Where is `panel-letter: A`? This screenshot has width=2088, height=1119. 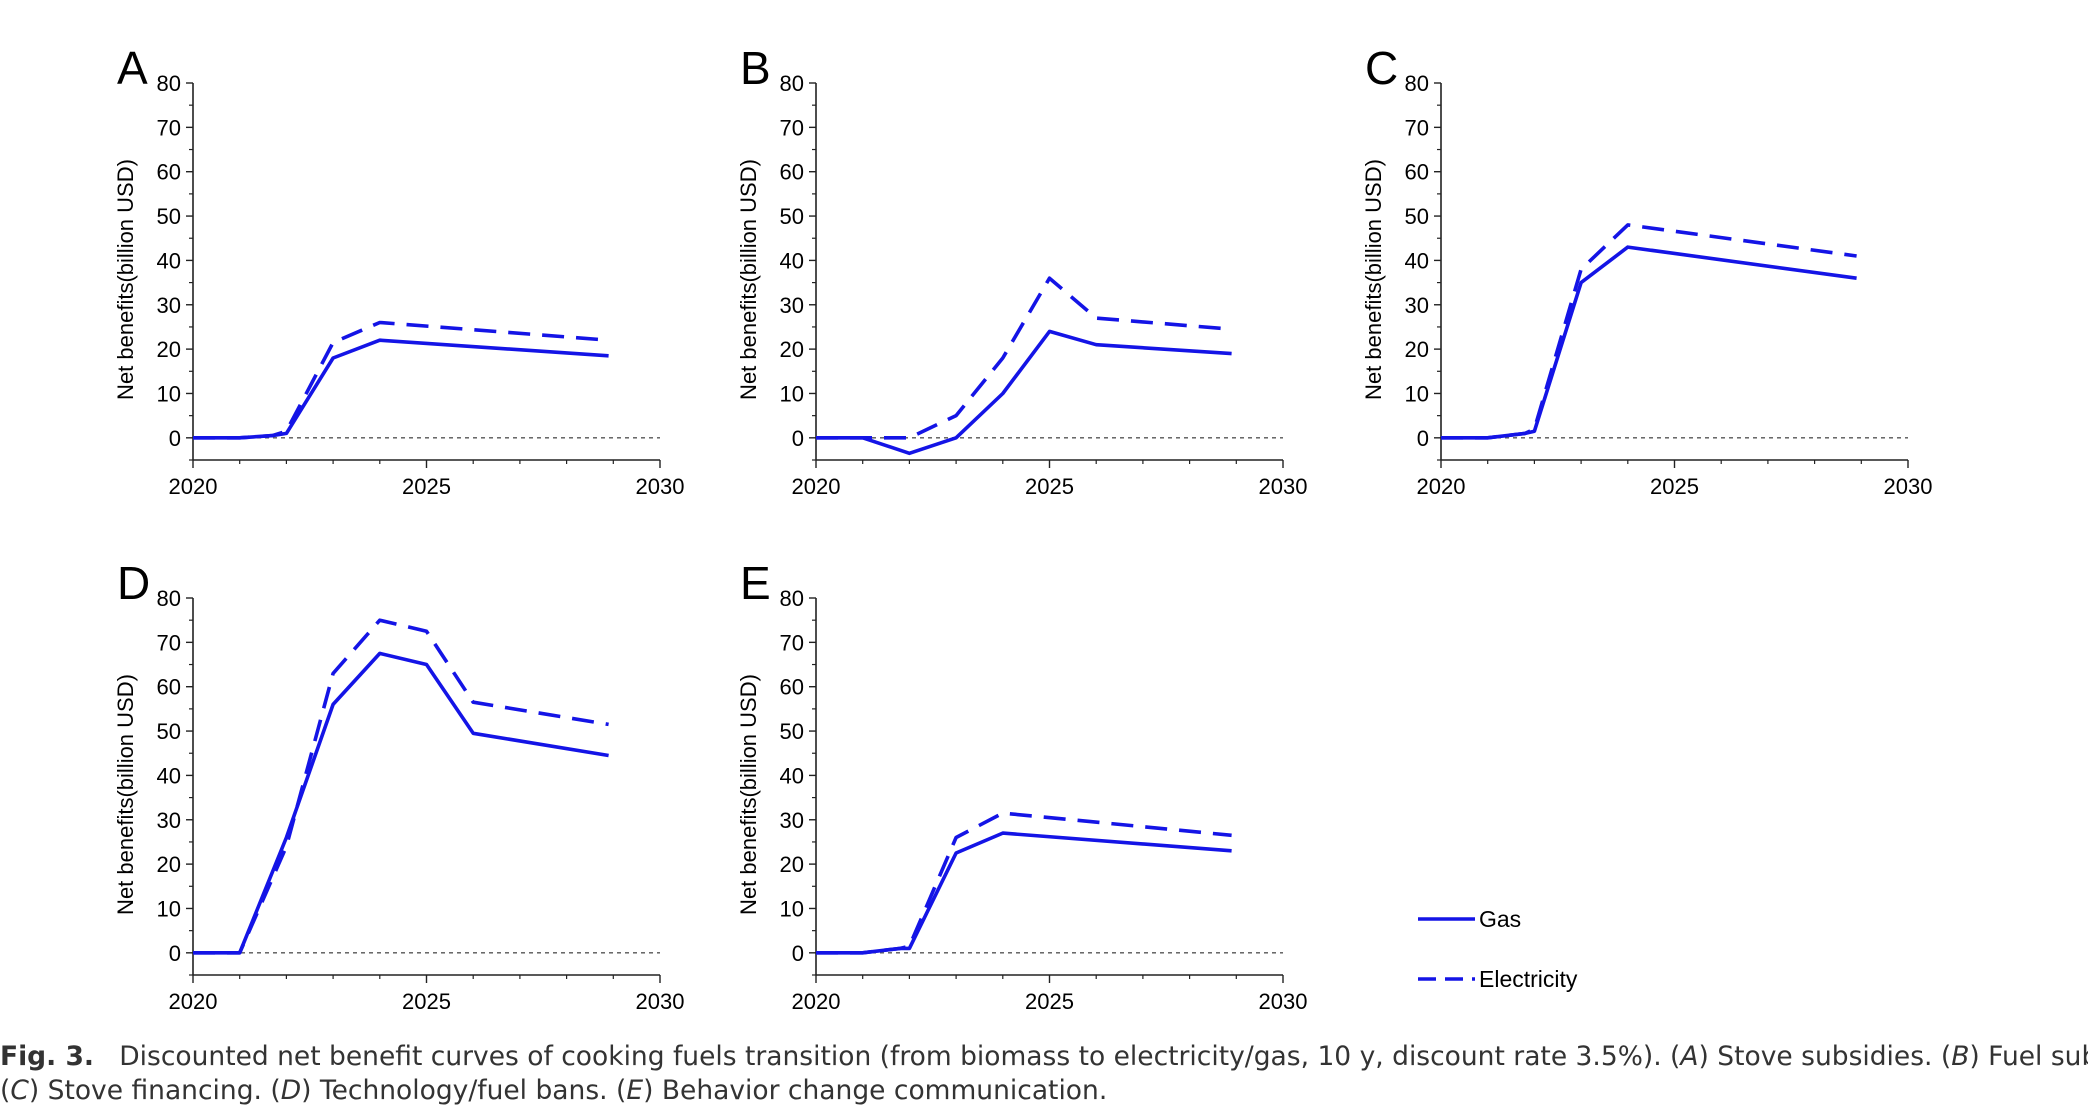
panel-letter: A is located at coordinates (132, 68).